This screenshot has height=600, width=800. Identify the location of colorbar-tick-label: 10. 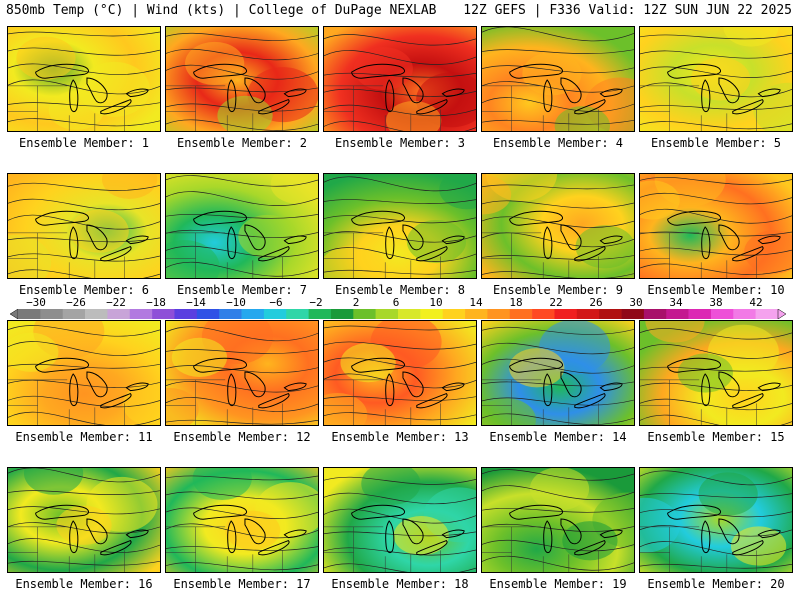
(436, 302).